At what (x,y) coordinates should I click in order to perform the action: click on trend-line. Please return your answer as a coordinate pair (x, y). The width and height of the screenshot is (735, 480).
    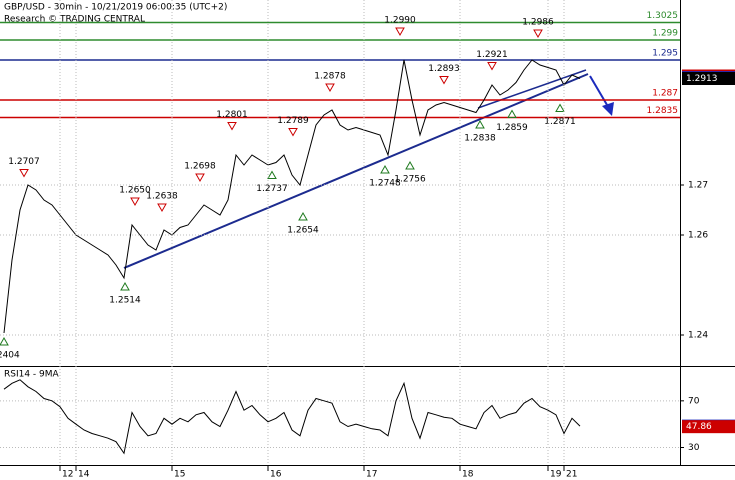
    Looking at the image, I should click on (532, 89).